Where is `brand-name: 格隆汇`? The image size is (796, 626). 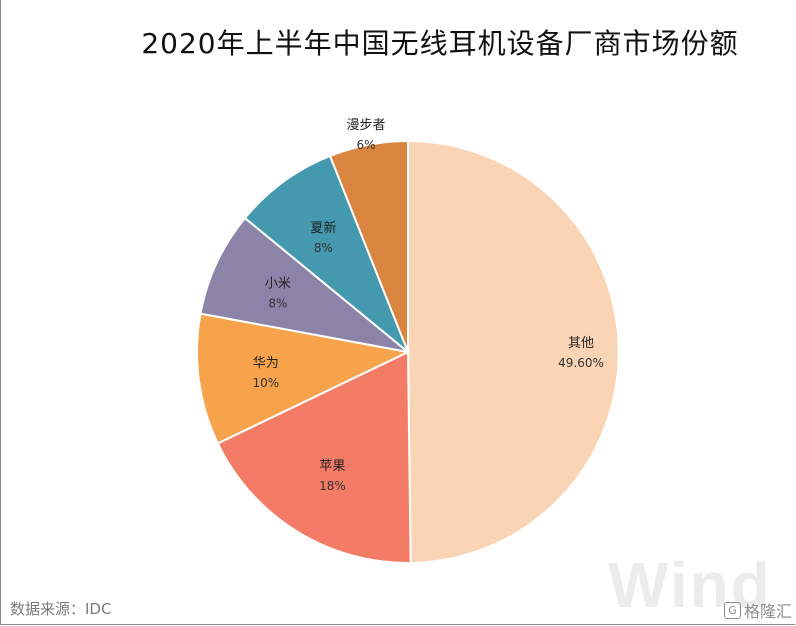
brand-name: 格隆汇 is located at coordinates (768, 611).